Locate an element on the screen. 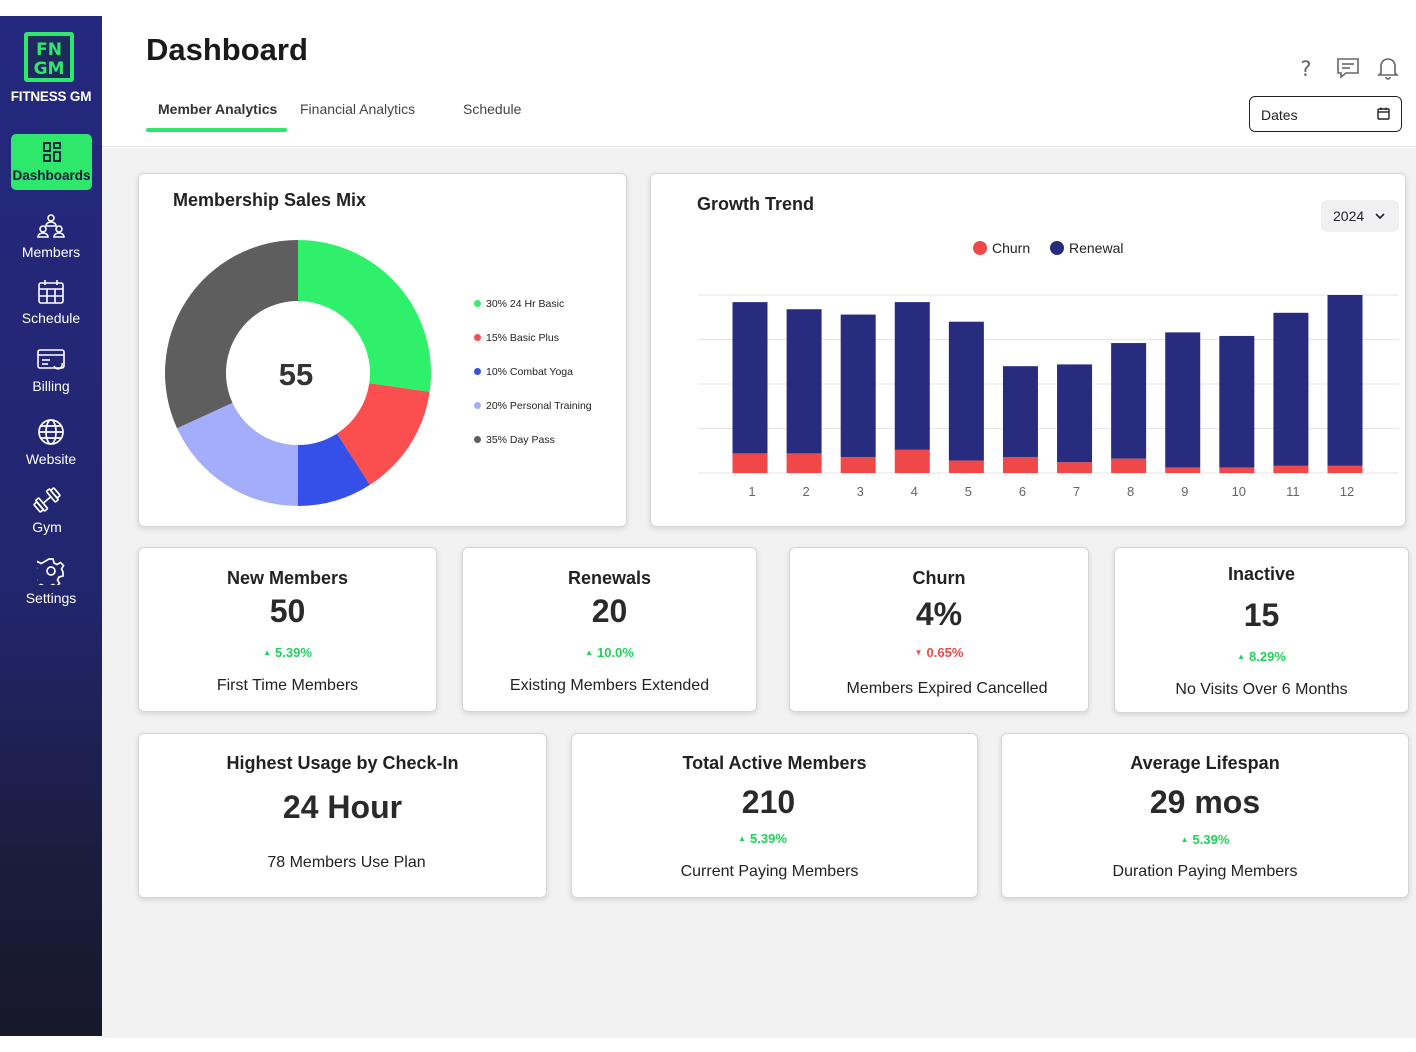 Image resolution: width=1416 pixels, height=1052 pixels. x-tick-label: 3 is located at coordinates (860, 491).